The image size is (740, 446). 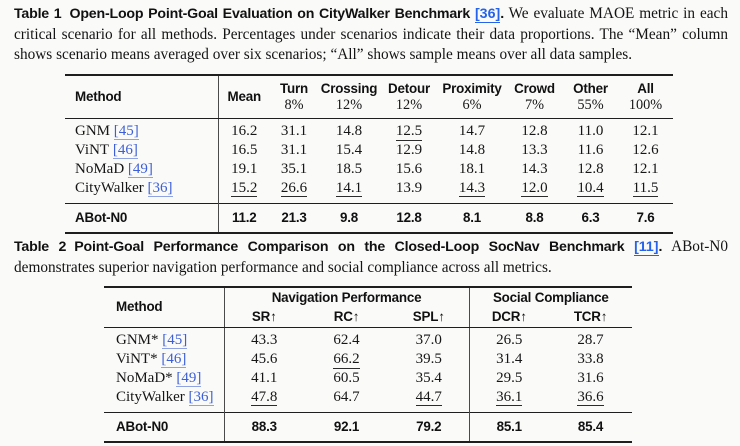 What do you see at coordinates (264, 400) in the screenshot?
I see `value-cell: 47.8` at bounding box center [264, 400].